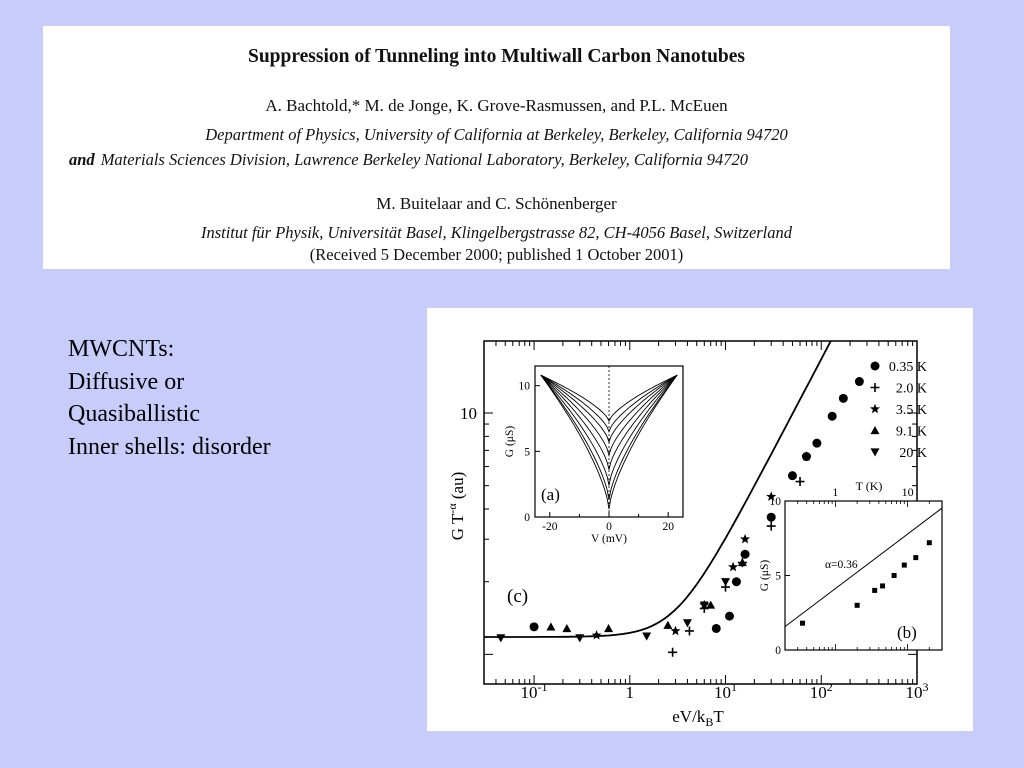 This screenshot has height=768, width=1024. What do you see at coordinates (908, 367) in the screenshot?
I see `legend-label: 0.35 K` at bounding box center [908, 367].